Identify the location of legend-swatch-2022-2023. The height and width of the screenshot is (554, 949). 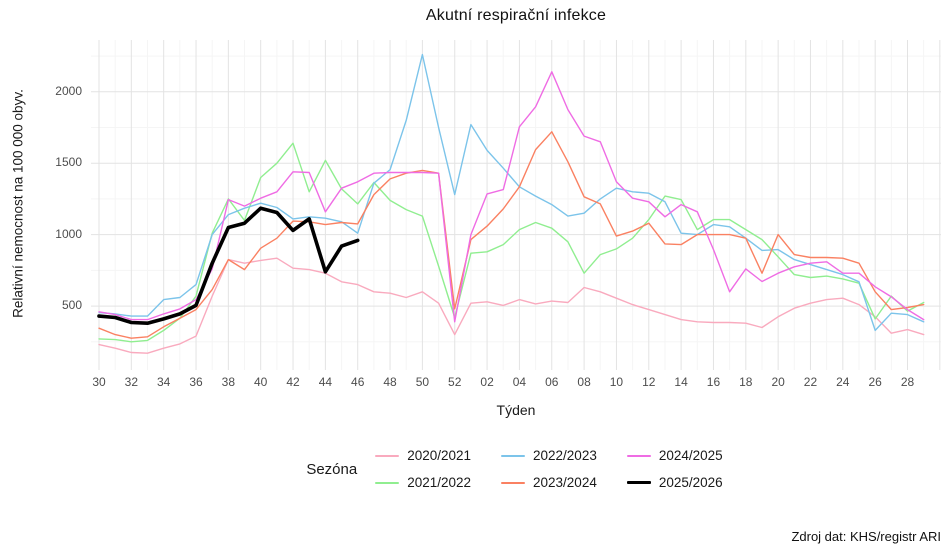
(513, 455).